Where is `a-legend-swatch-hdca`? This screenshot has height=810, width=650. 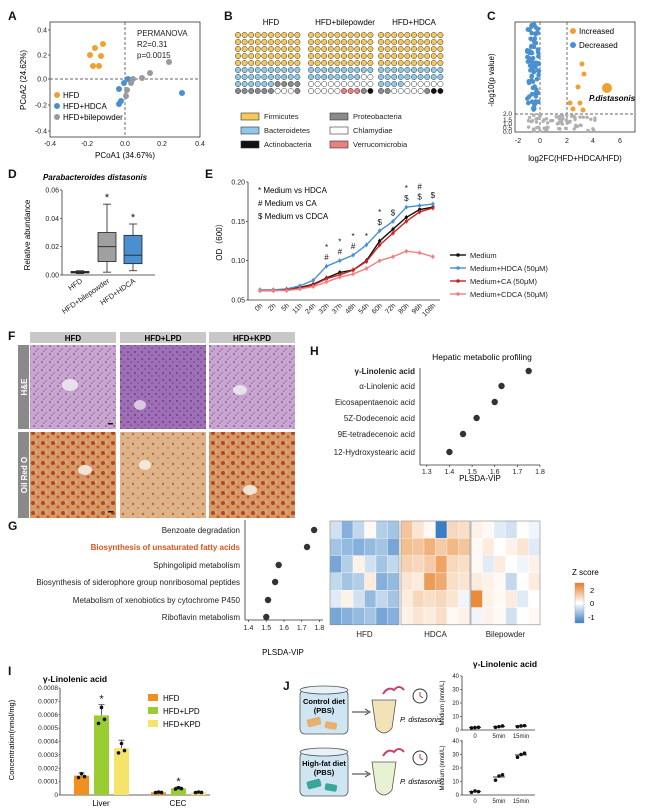
a-legend-swatch-hdca is located at coordinates (57, 106).